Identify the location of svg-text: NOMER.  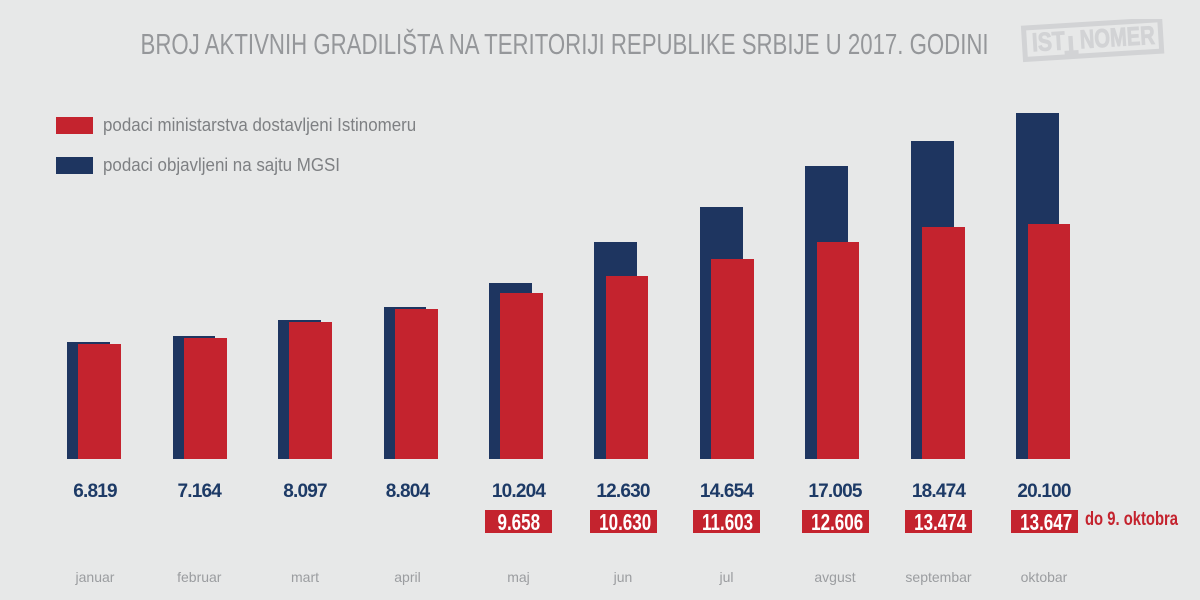
(1117, 37).